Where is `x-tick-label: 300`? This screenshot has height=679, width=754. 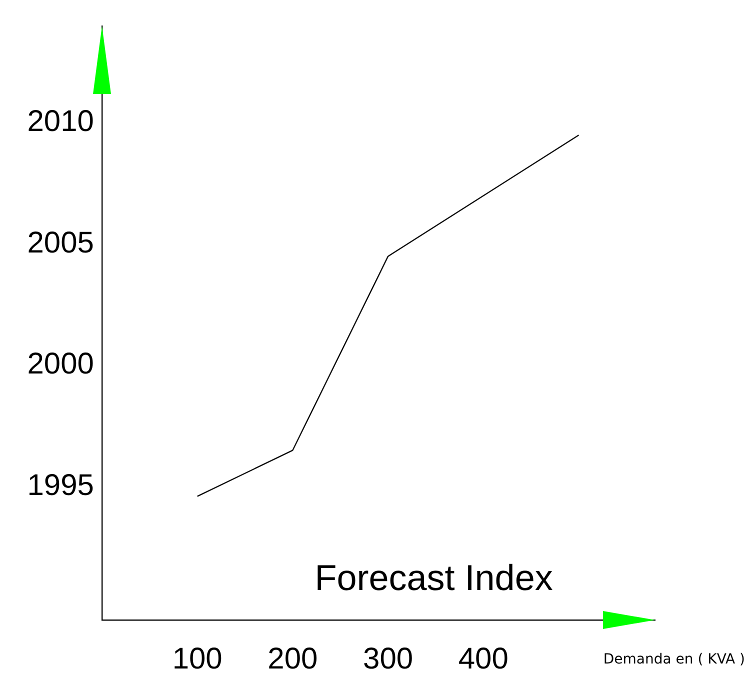 x-tick-label: 300 is located at coordinates (388, 659).